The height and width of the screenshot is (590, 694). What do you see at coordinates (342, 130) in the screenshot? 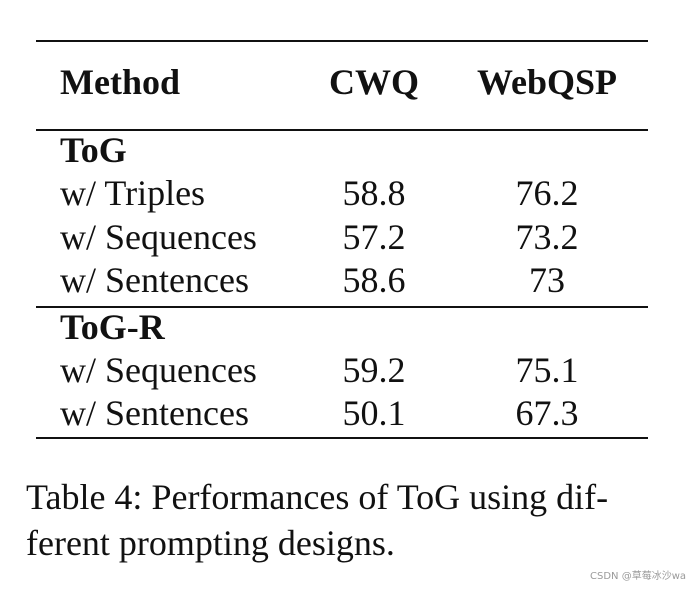
I see `table-header-rule` at bounding box center [342, 130].